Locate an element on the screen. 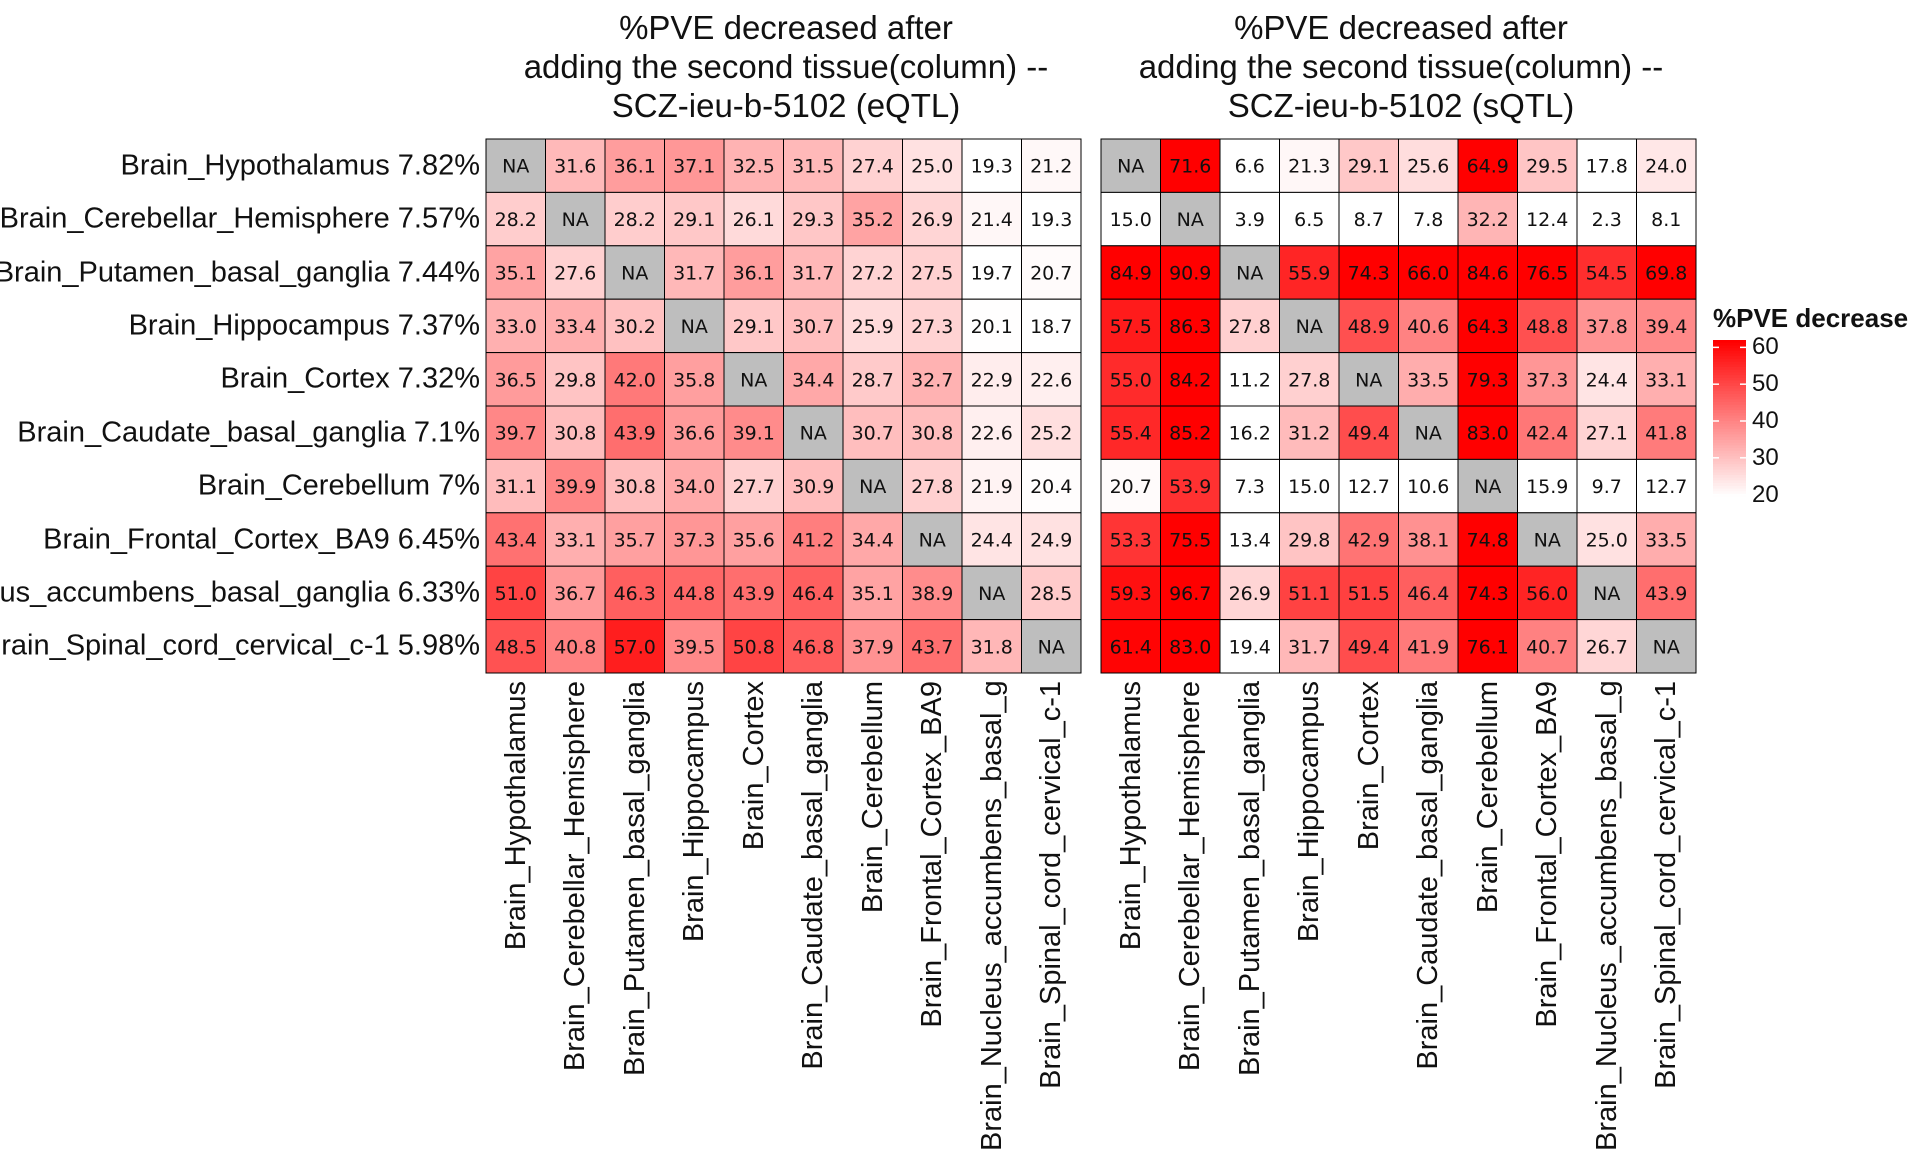 This screenshot has width=1920, height=1152. cell-value-label: 42.4 is located at coordinates (1547, 434).